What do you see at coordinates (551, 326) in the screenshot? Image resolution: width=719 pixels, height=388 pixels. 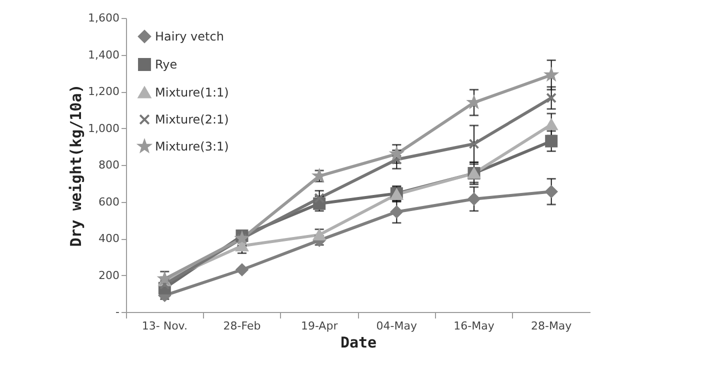 I see `x-tick-label: 28-May` at bounding box center [551, 326].